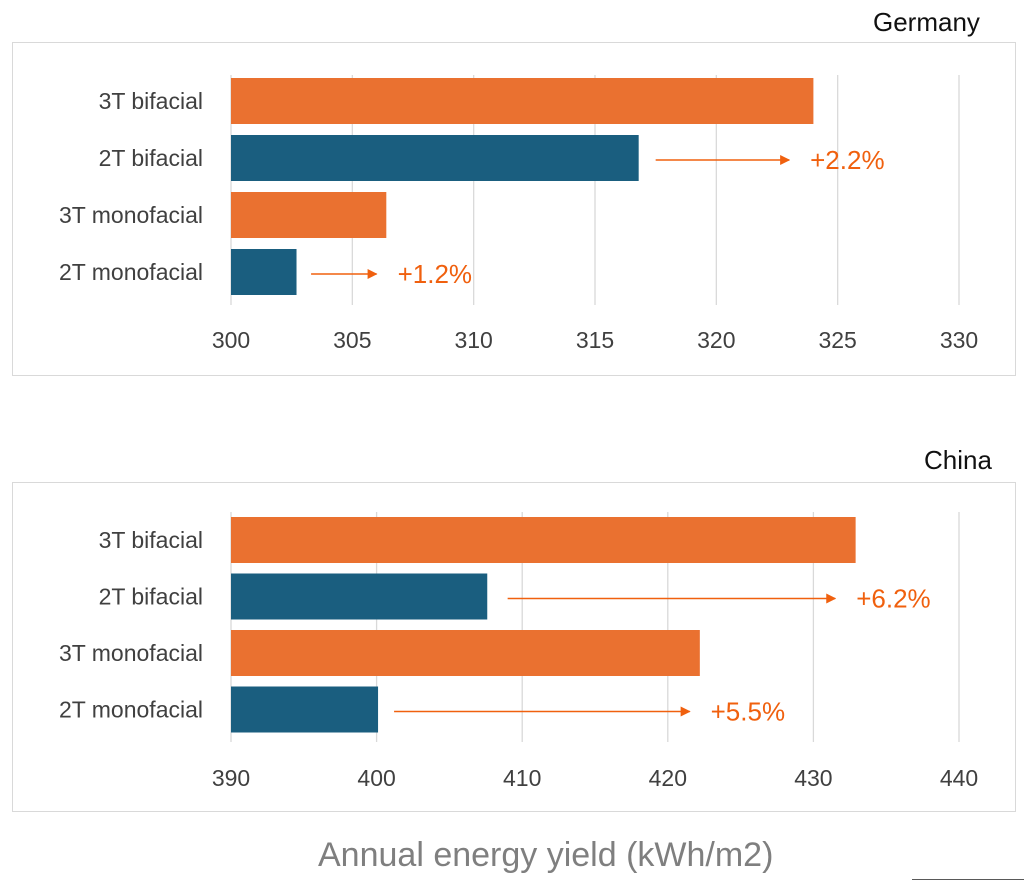  What do you see at coordinates (131, 710) in the screenshot?
I see `china-category-label: 2T monofacial` at bounding box center [131, 710].